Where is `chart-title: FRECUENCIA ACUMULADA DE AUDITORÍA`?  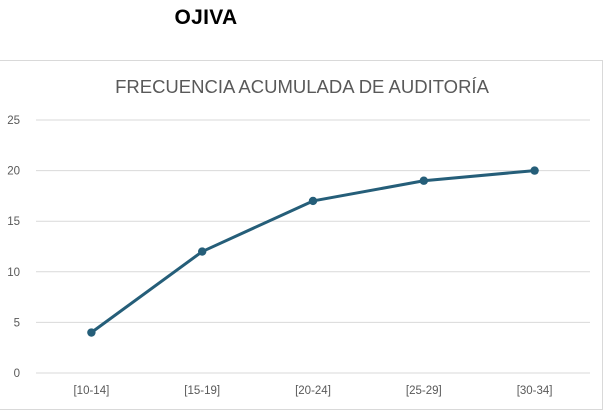 chart-title: FRECUENCIA ACUMULADA DE AUDITORÍA is located at coordinates (302, 86).